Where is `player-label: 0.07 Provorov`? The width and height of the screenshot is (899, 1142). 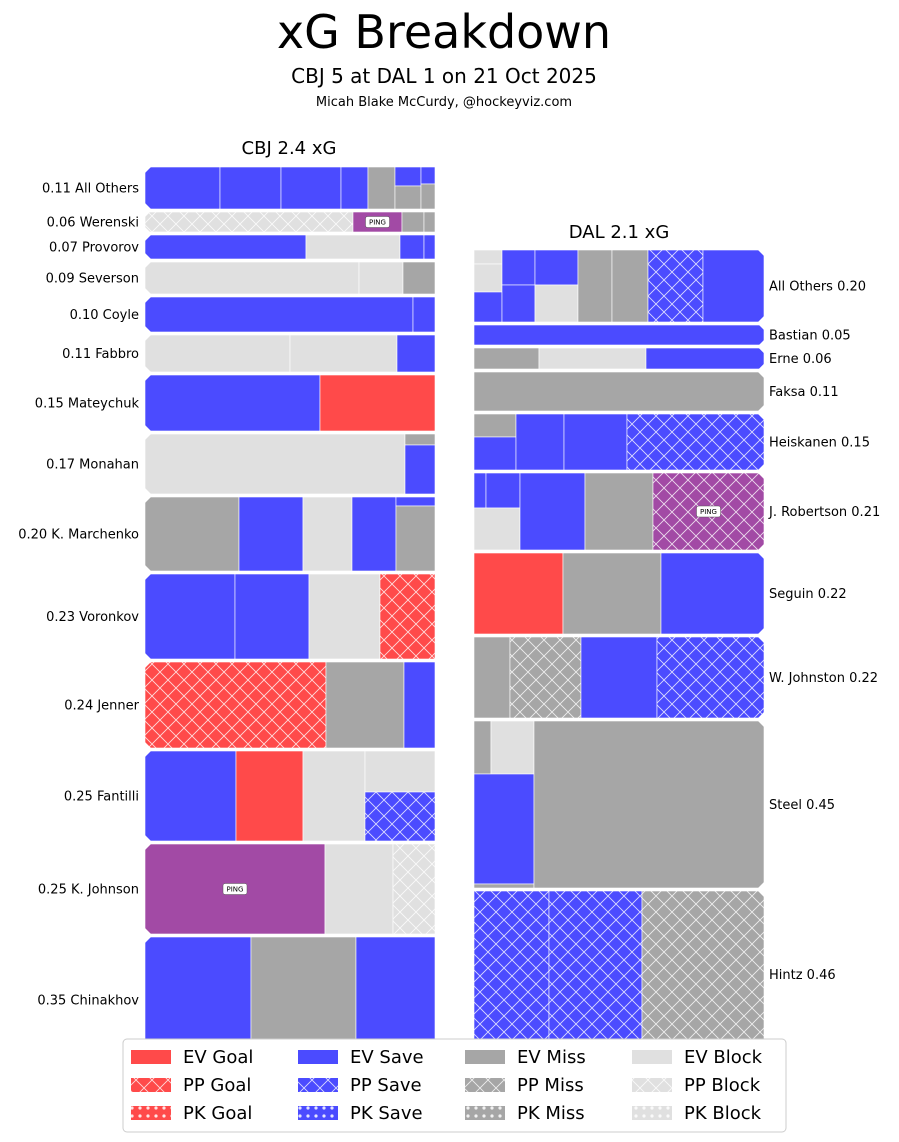 player-label: 0.07 Provorov is located at coordinates (94, 248).